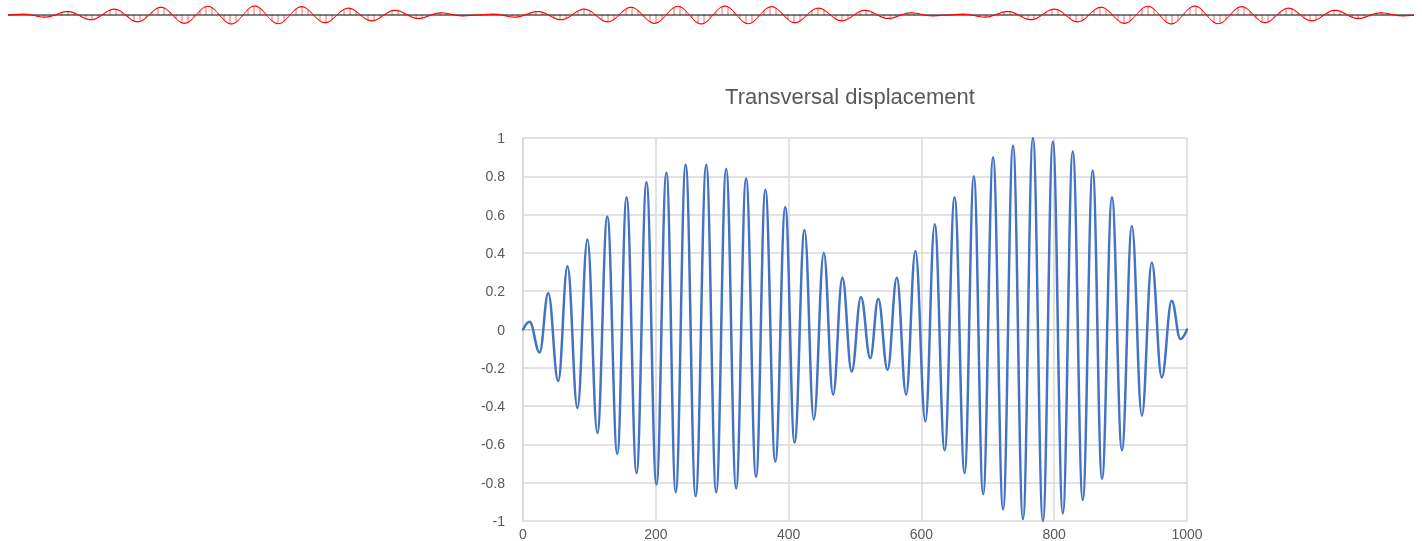 The width and height of the screenshot is (1422, 541). Describe the element at coordinates (493, 444) in the screenshot. I see `y-tick-label: -0.6` at that location.